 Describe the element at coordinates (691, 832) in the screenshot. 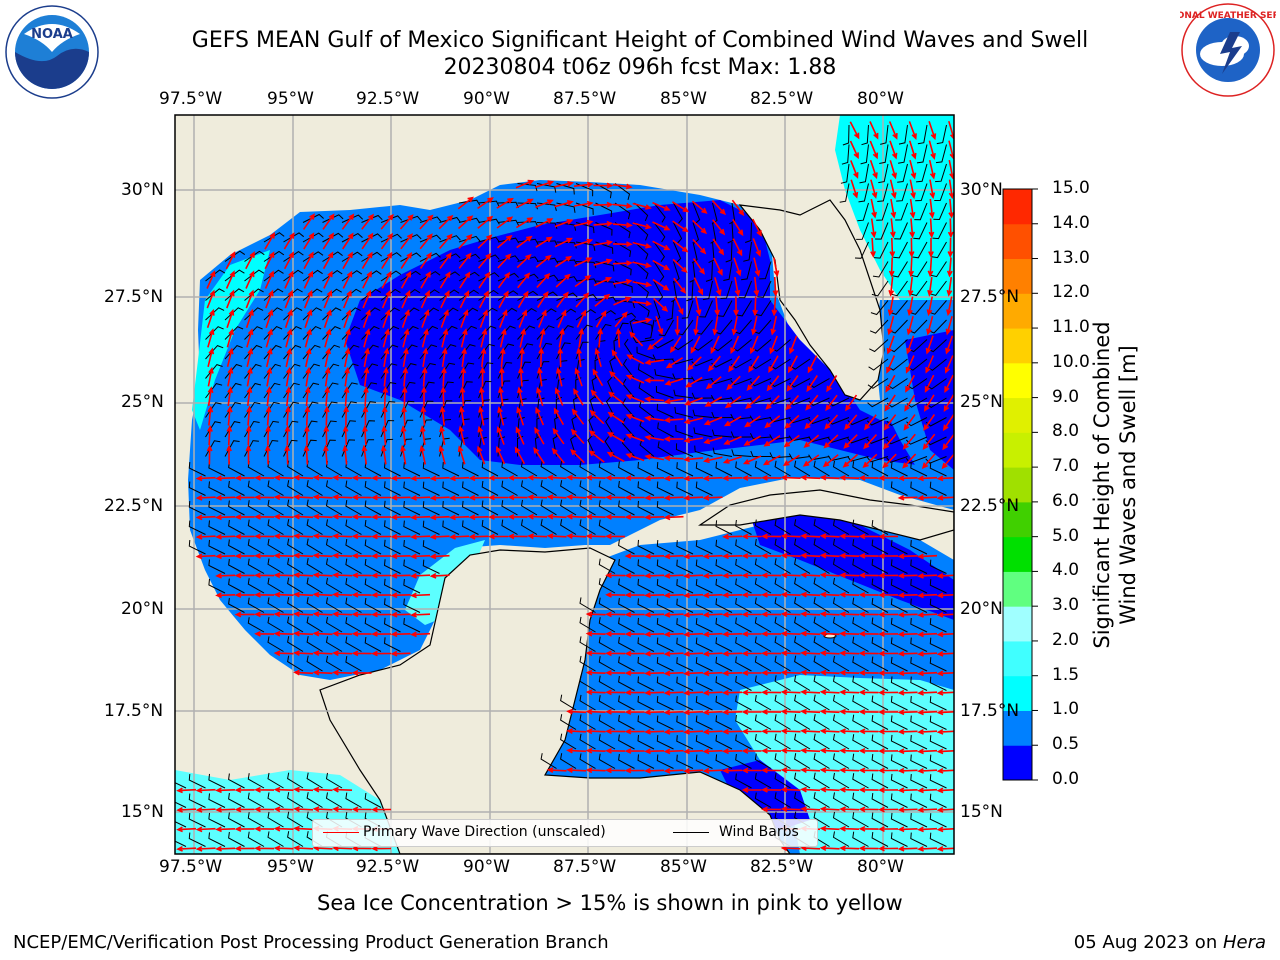

I see `wind-barb-swatch` at that location.